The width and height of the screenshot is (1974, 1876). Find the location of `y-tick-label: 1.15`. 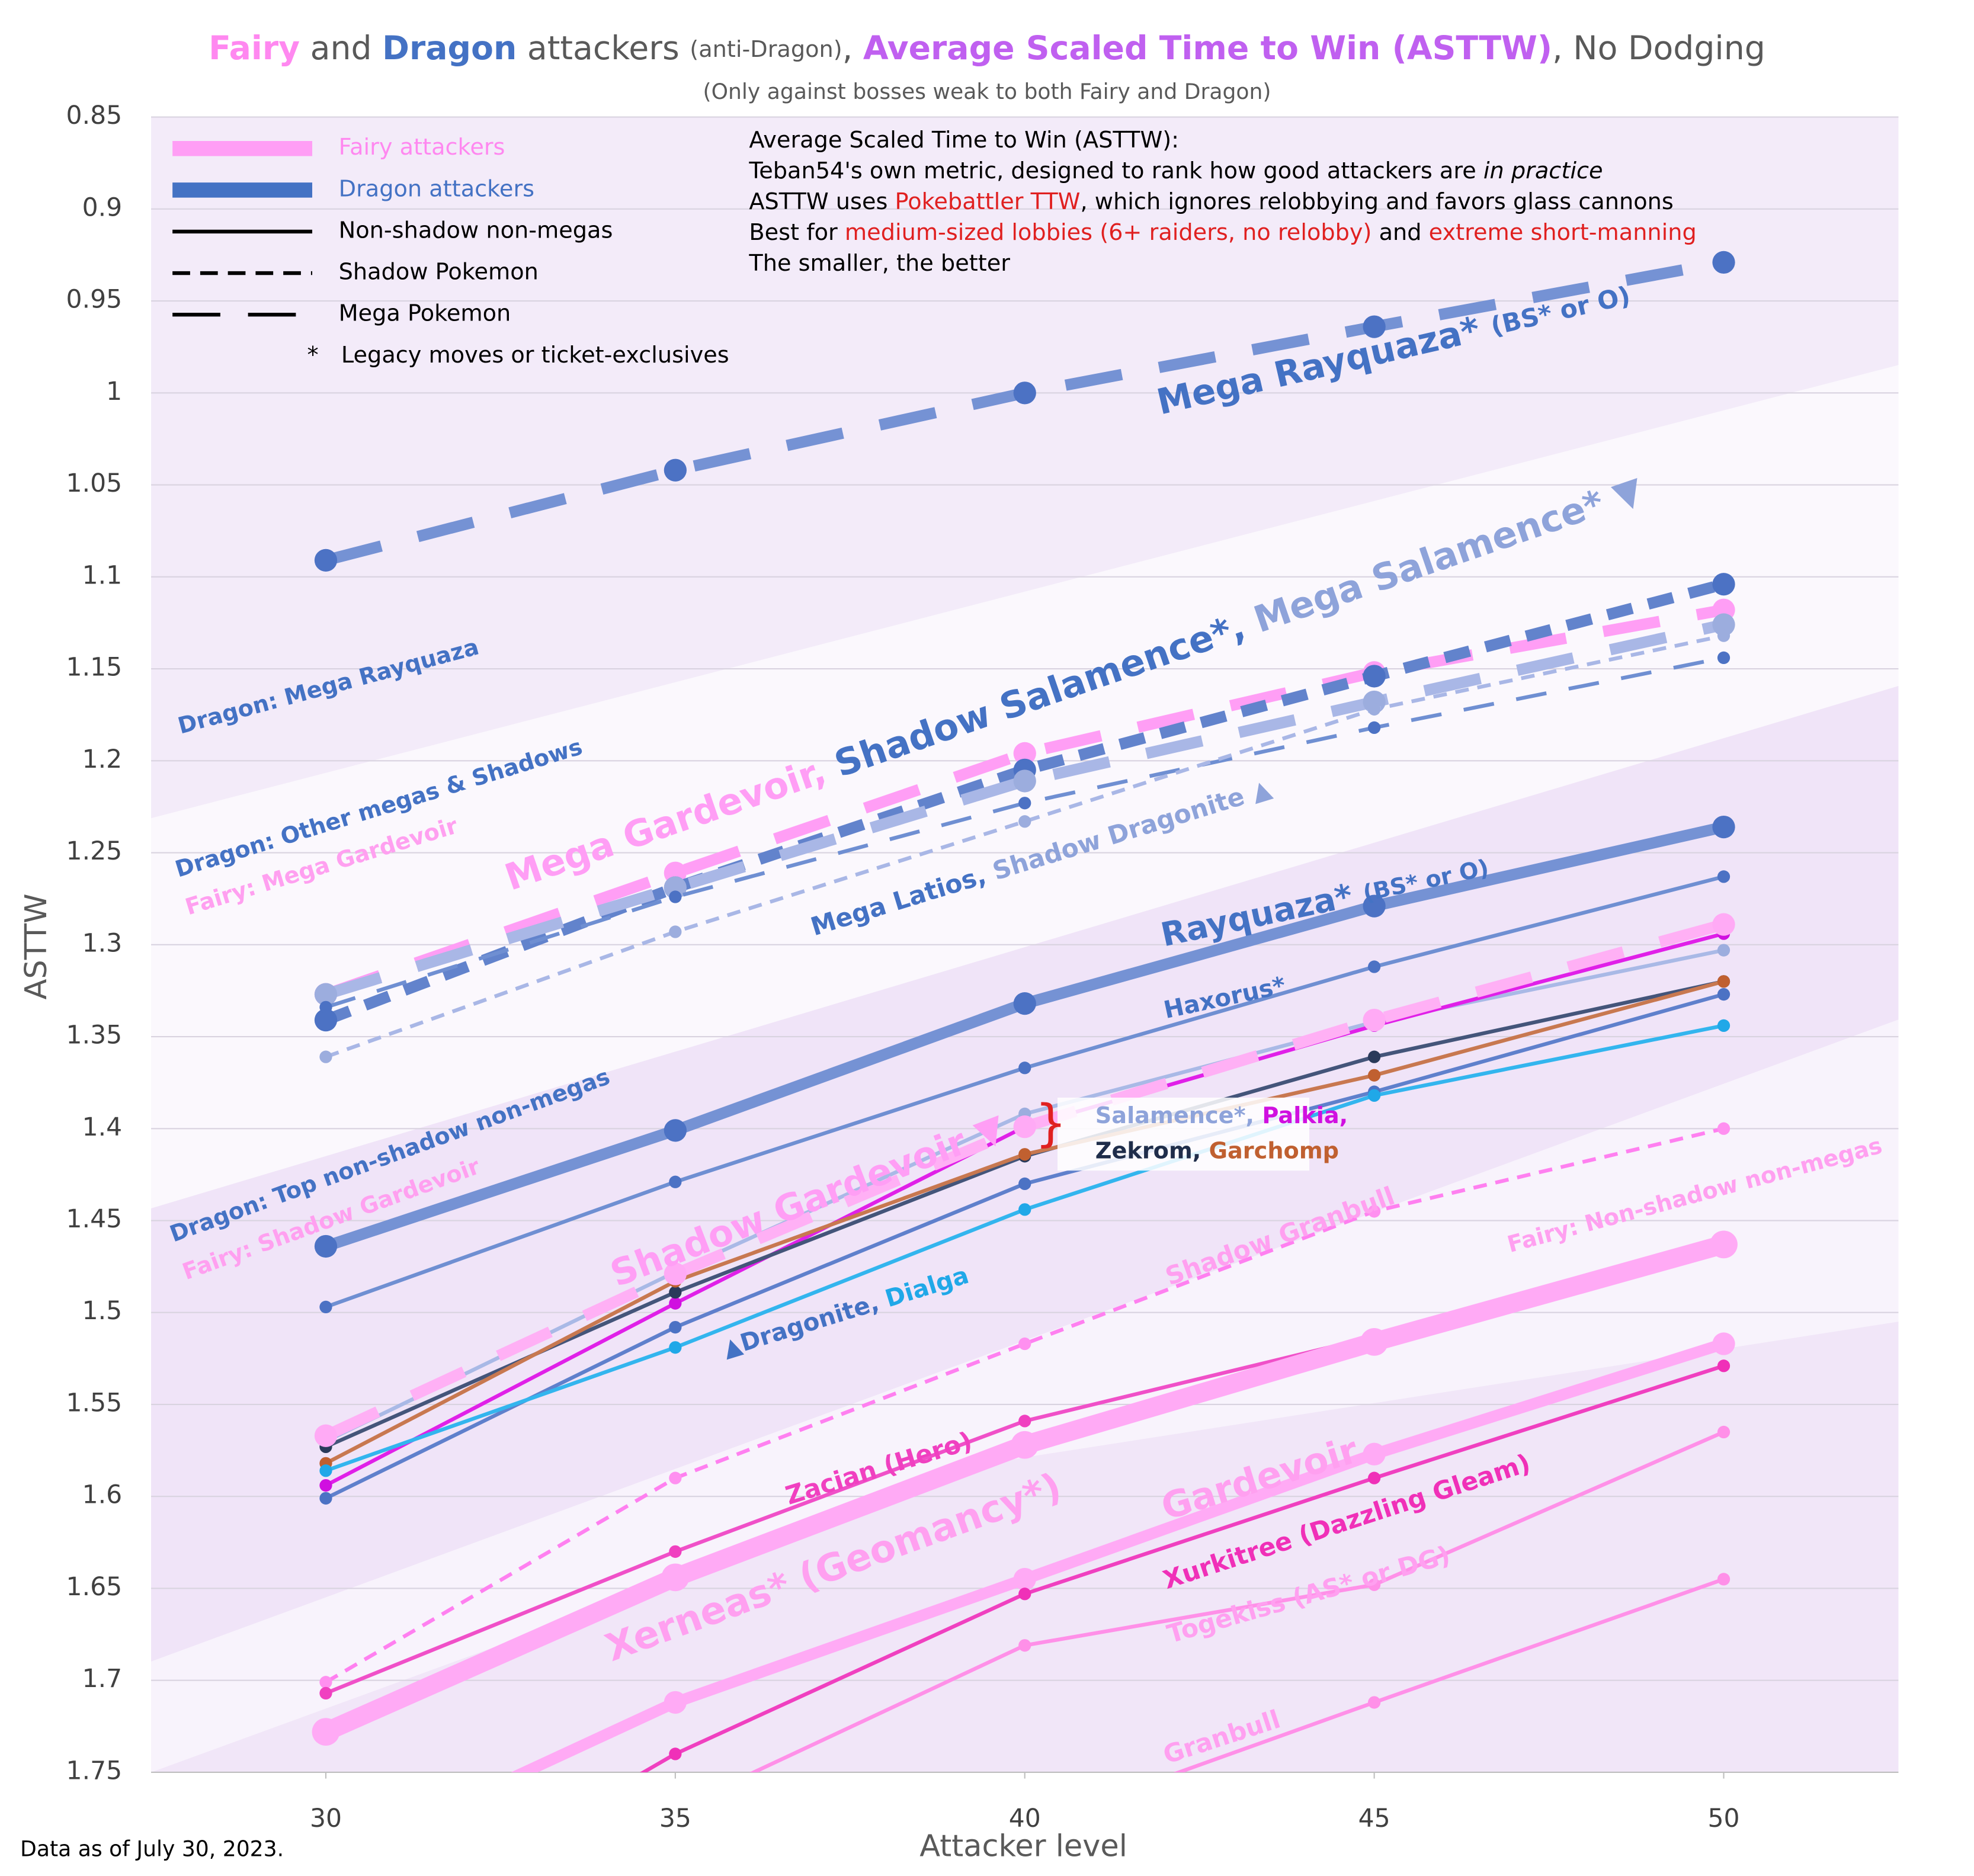

y-tick-label: 1.15 is located at coordinates (94, 667).